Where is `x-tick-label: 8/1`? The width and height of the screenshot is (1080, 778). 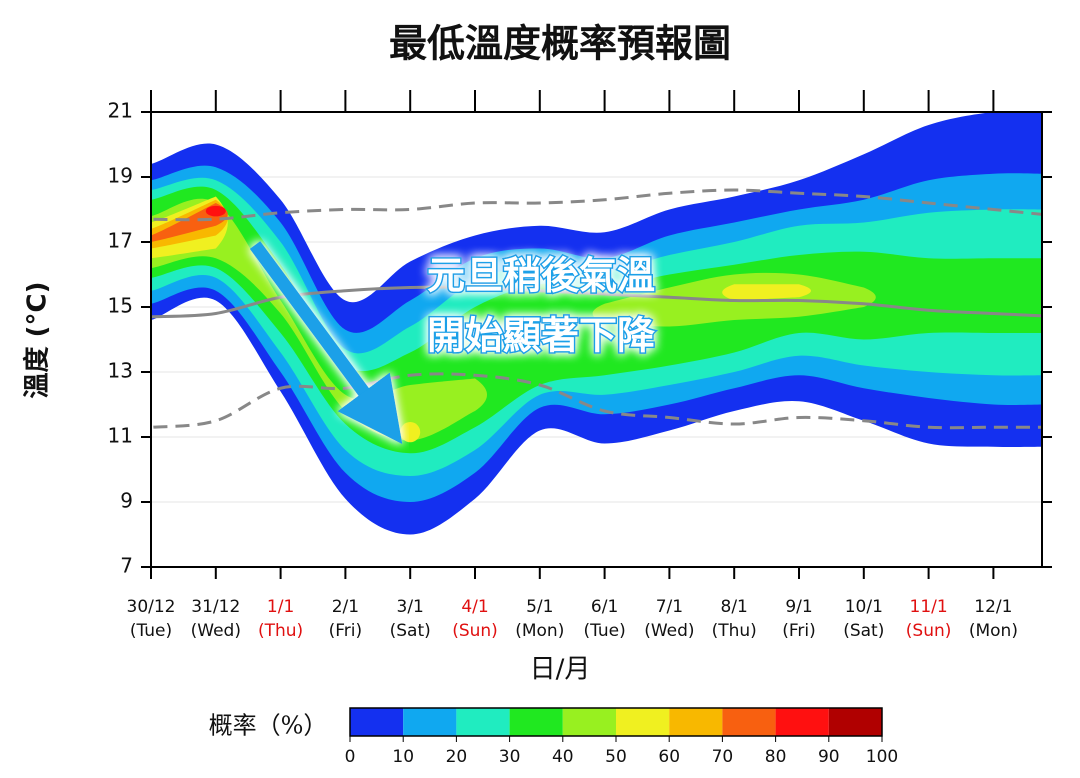 x-tick-label: 8/1 is located at coordinates (734, 607).